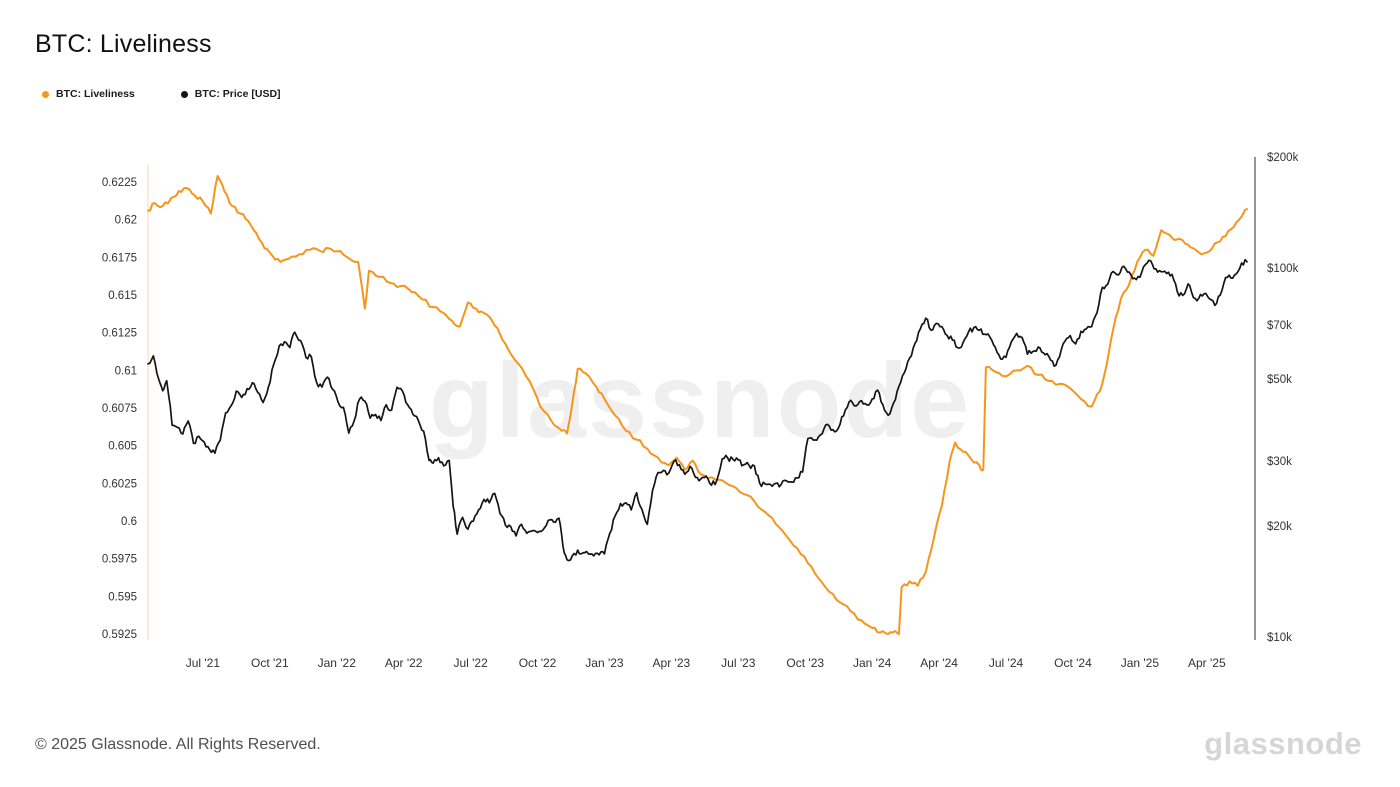 This screenshot has height=787, width=1400. I want to click on left-axis-tick: 0.6, so click(129, 522).